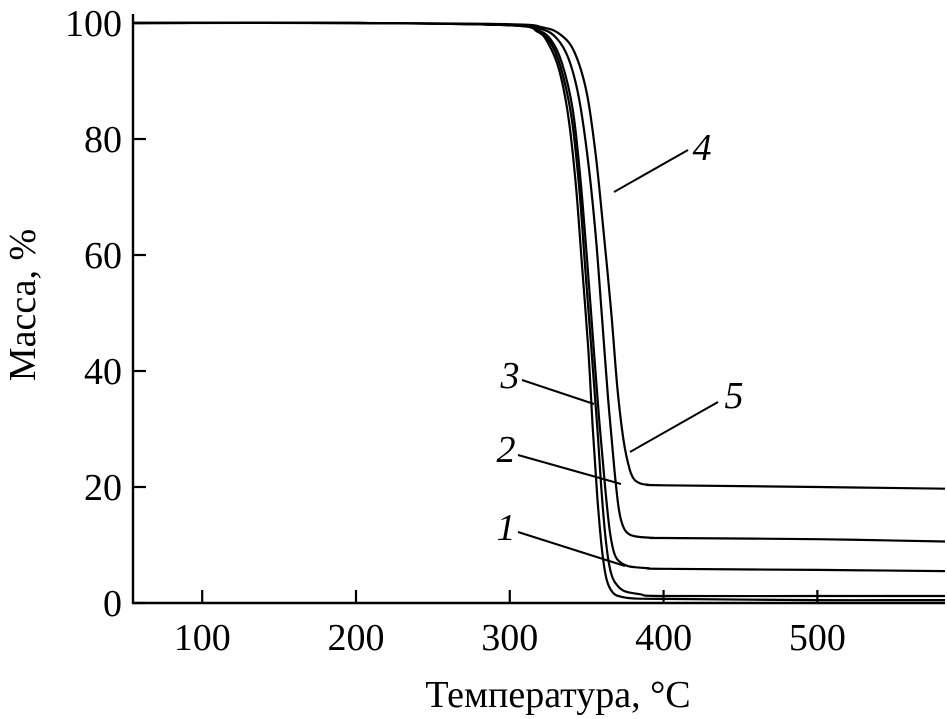  Describe the element at coordinates (93, 24) in the screenshot. I see `y-tick-label-100: 100` at that location.